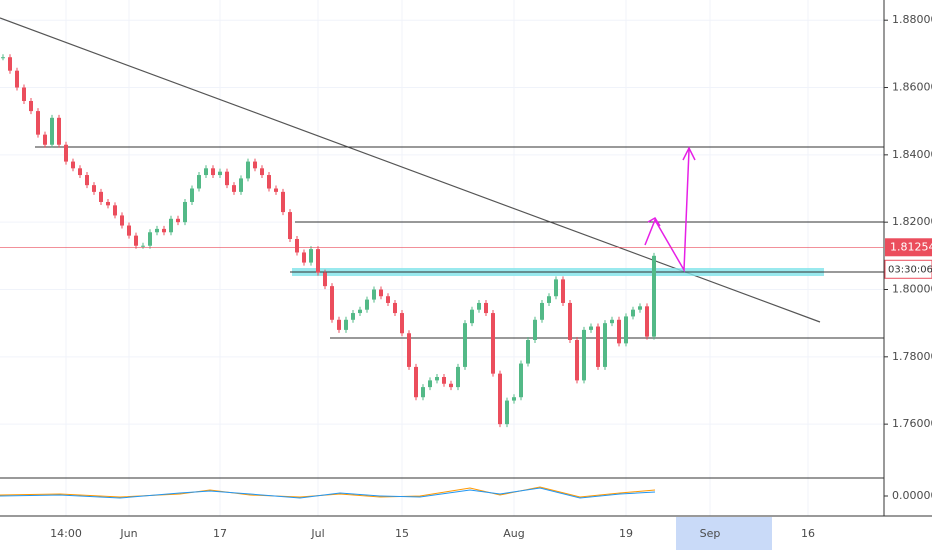 This screenshot has height=554, width=932. I want to click on indicator-line, so click(328, 493).